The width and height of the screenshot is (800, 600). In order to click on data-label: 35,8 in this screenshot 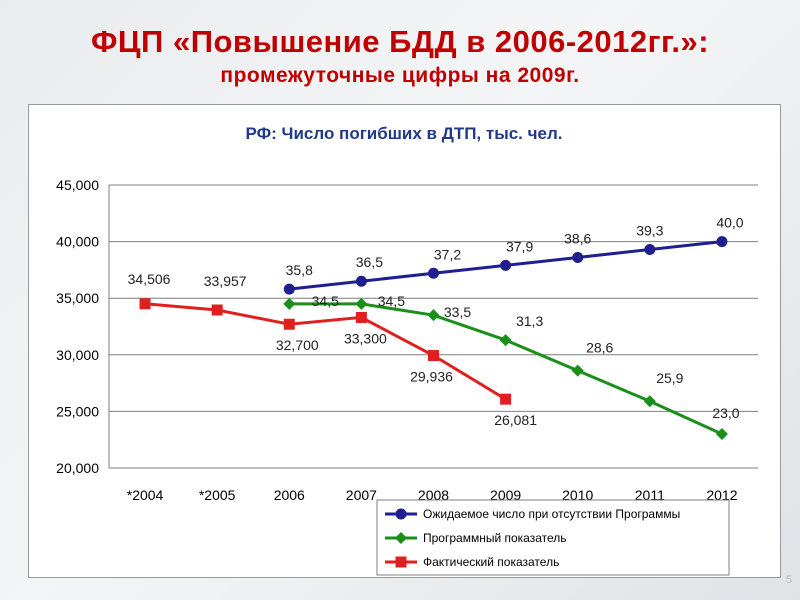, I will do `click(299, 270)`.